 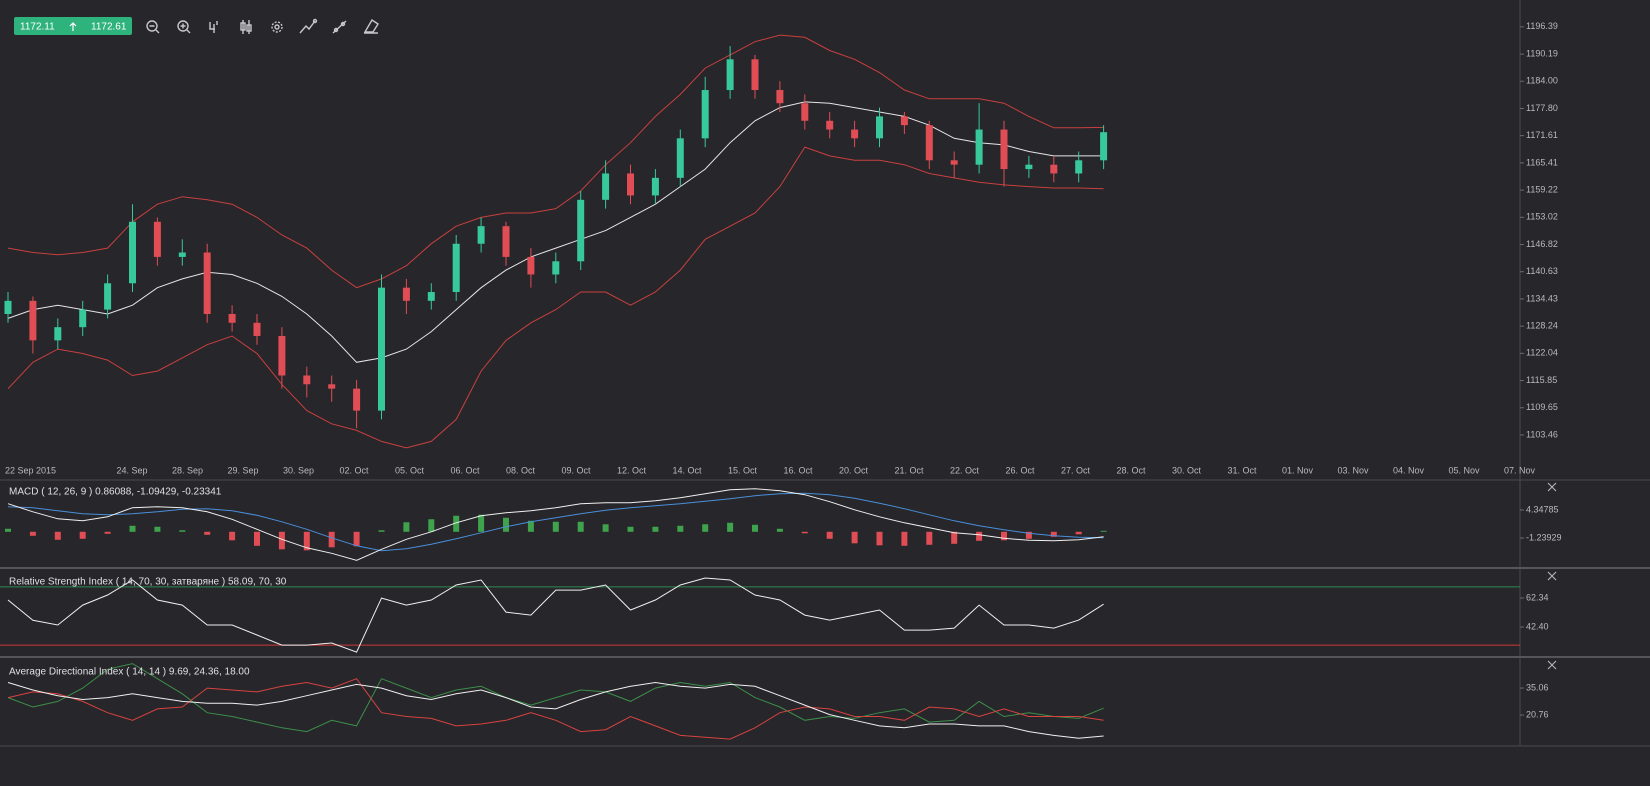 I want to click on settings-button, so click(x=277, y=27).